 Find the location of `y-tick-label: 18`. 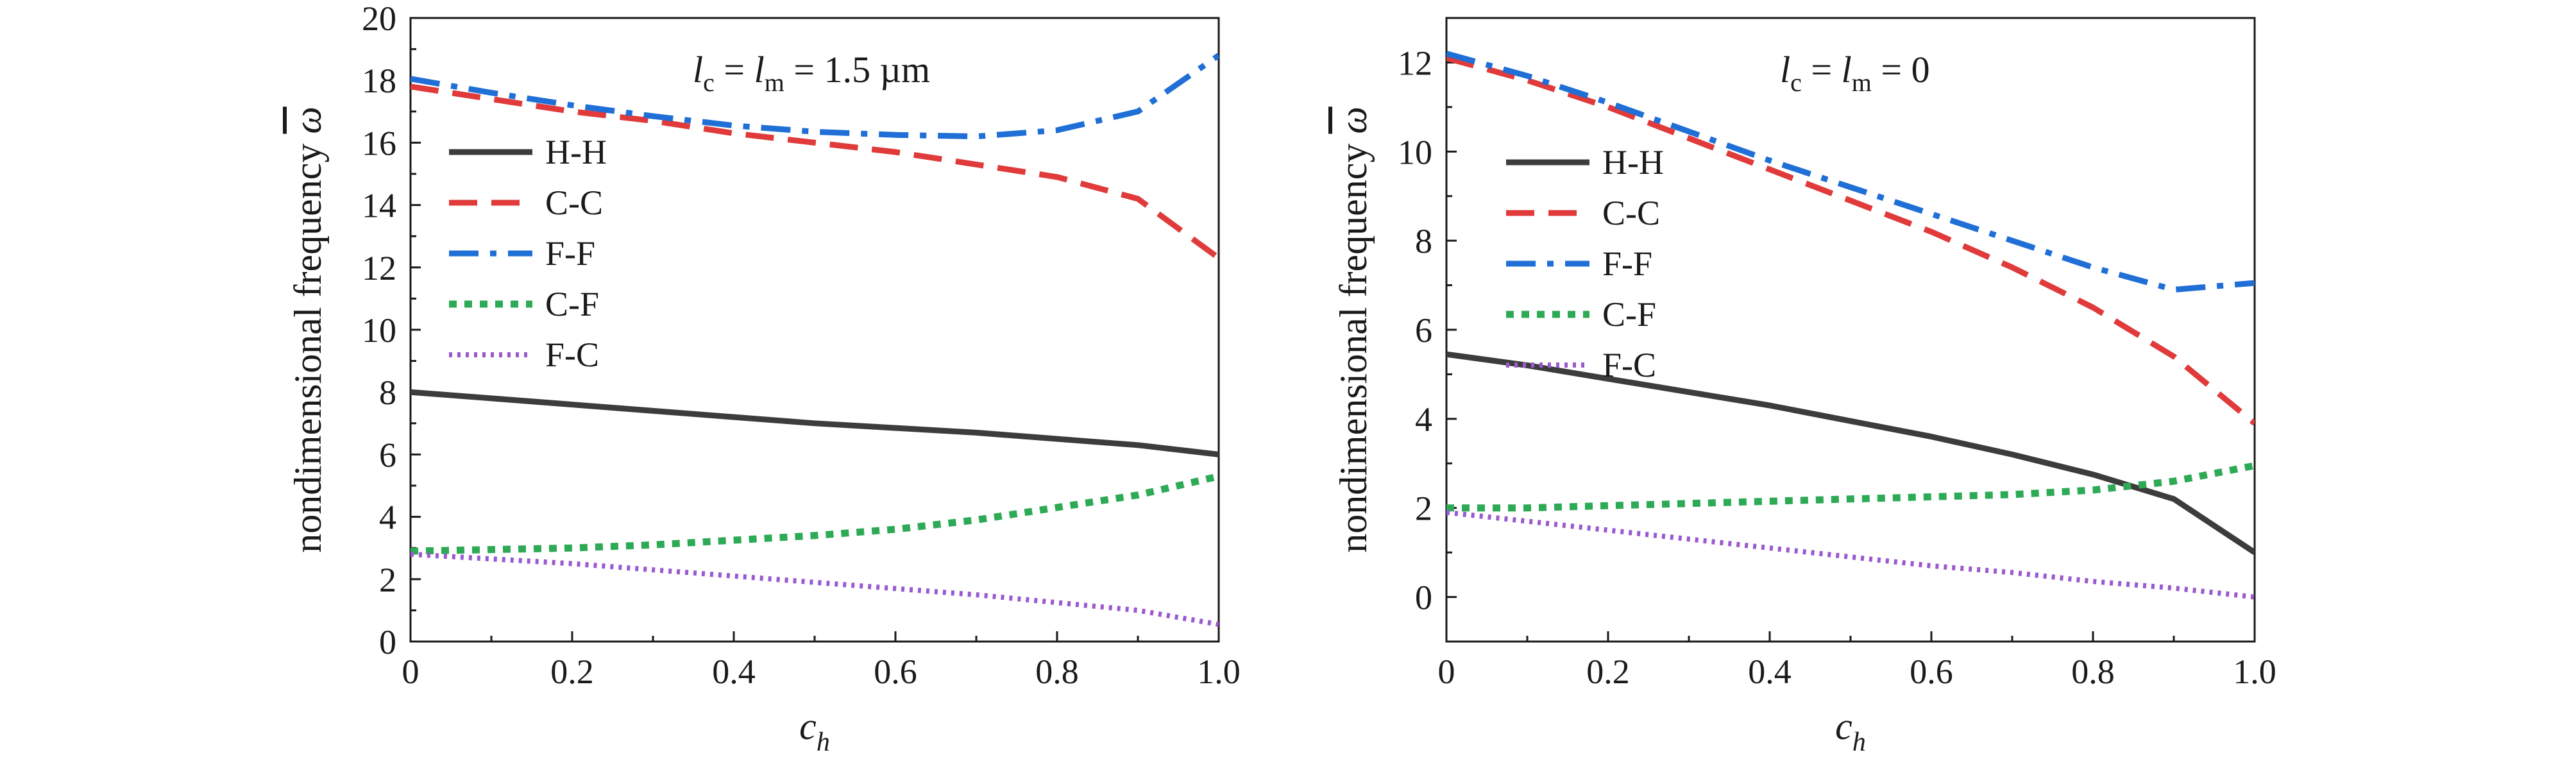

y-tick-label: 18 is located at coordinates (379, 81).